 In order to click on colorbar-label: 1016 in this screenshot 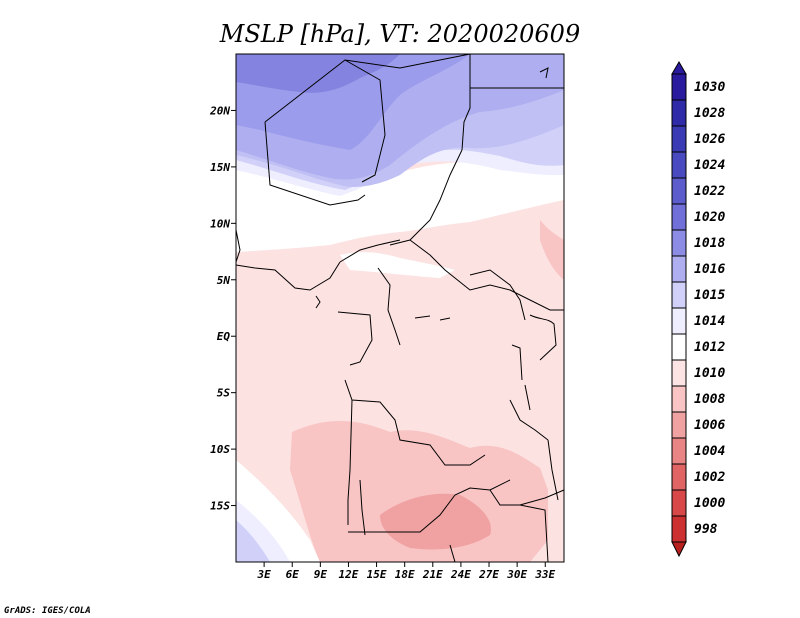, I will do `click(709, 269)`.